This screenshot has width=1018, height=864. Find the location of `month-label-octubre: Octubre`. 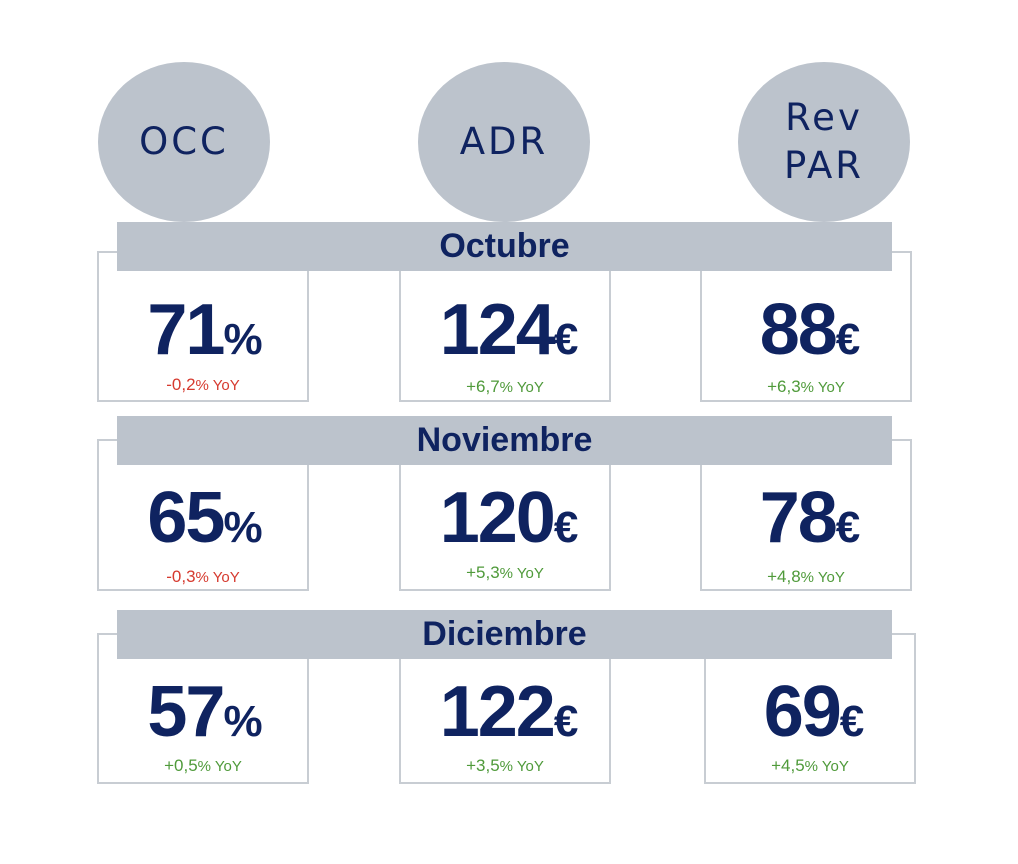

month-label-octubre: Octubre is located at coordinates (504, 246).